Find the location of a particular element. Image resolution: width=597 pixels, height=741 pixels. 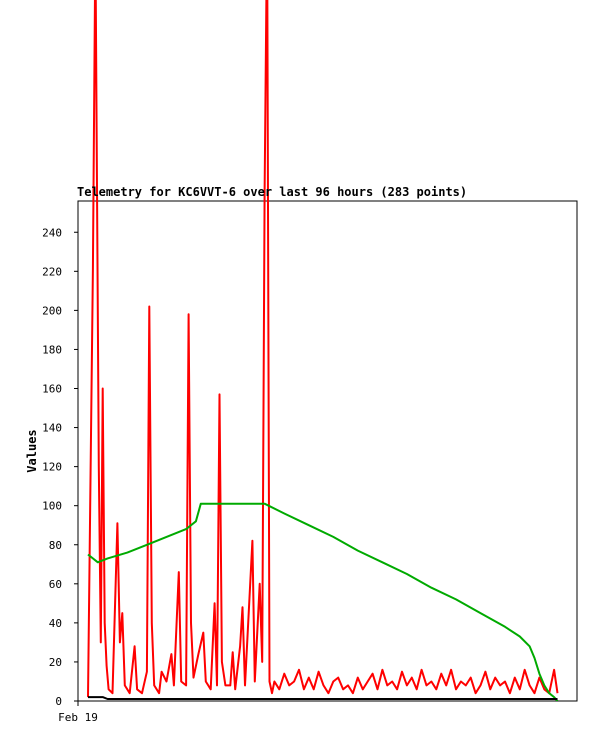

y-axis-label: Values is located at coordinates (32, 450).